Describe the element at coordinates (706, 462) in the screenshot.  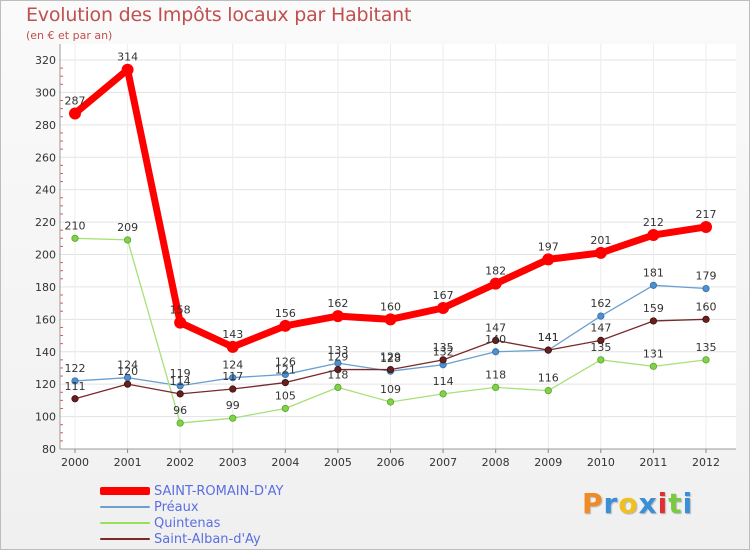
I see `x-tick-label: 2012` at that location.